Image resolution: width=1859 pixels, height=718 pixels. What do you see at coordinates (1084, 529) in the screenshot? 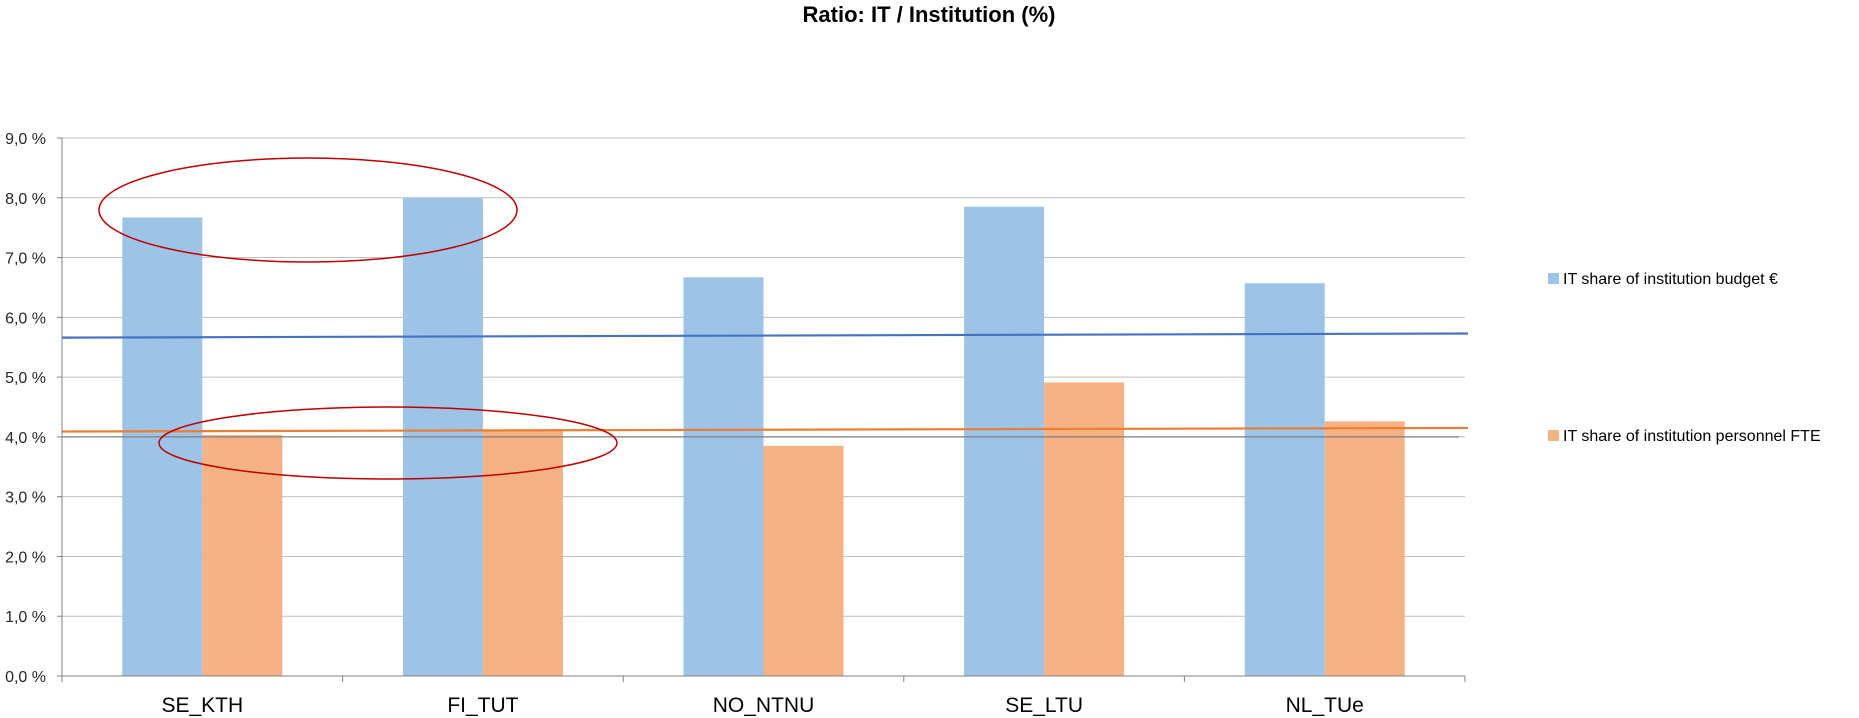
I see `bar-personnel-se_ltu` at bounding box center [1084, 529].